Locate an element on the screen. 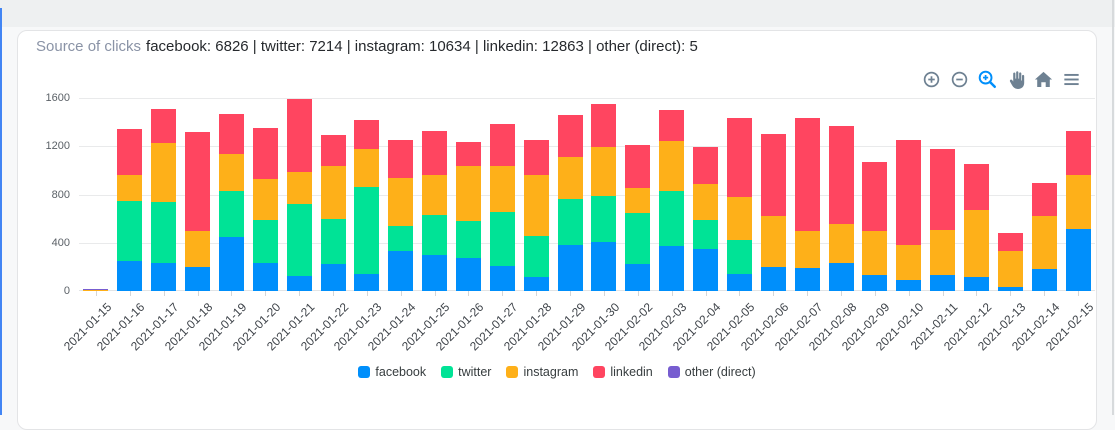 The width and height of the screenshot is (1115, 430). y-axis-label: 1200 is located at coordinates (57, 146).